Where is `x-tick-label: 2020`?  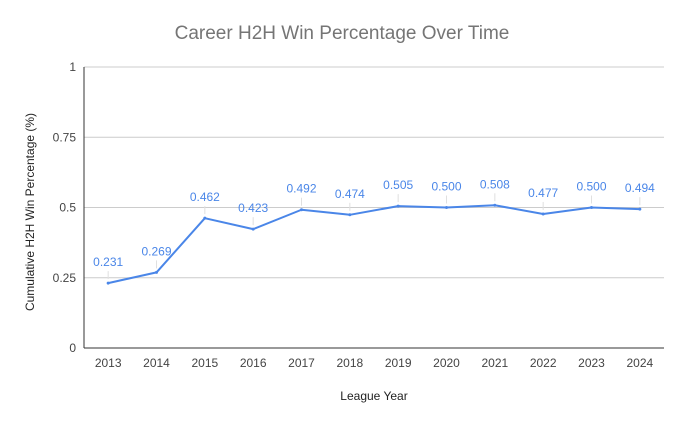 x-tick-label: 2020 is located at coordinates (446, 363).